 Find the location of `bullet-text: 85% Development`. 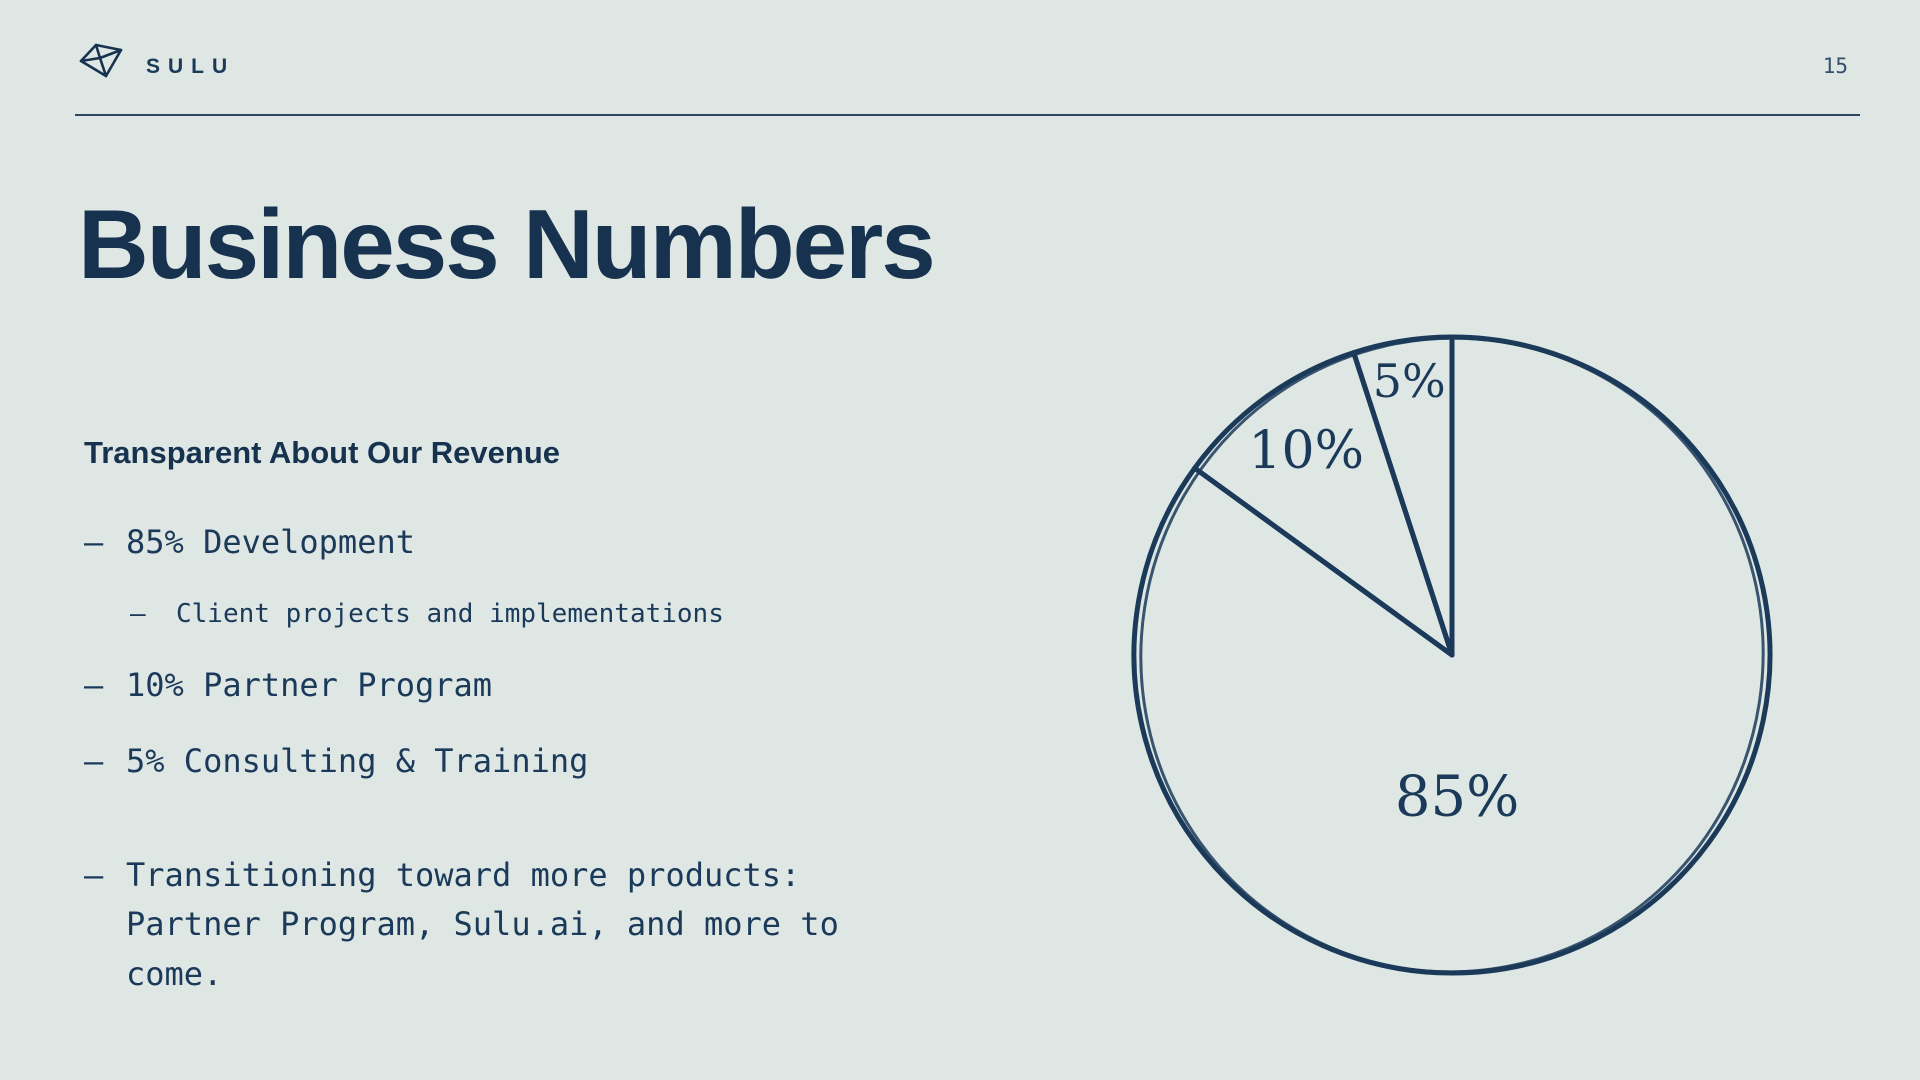

bullet-text: 85% Development is located at coordinates (270, 542).